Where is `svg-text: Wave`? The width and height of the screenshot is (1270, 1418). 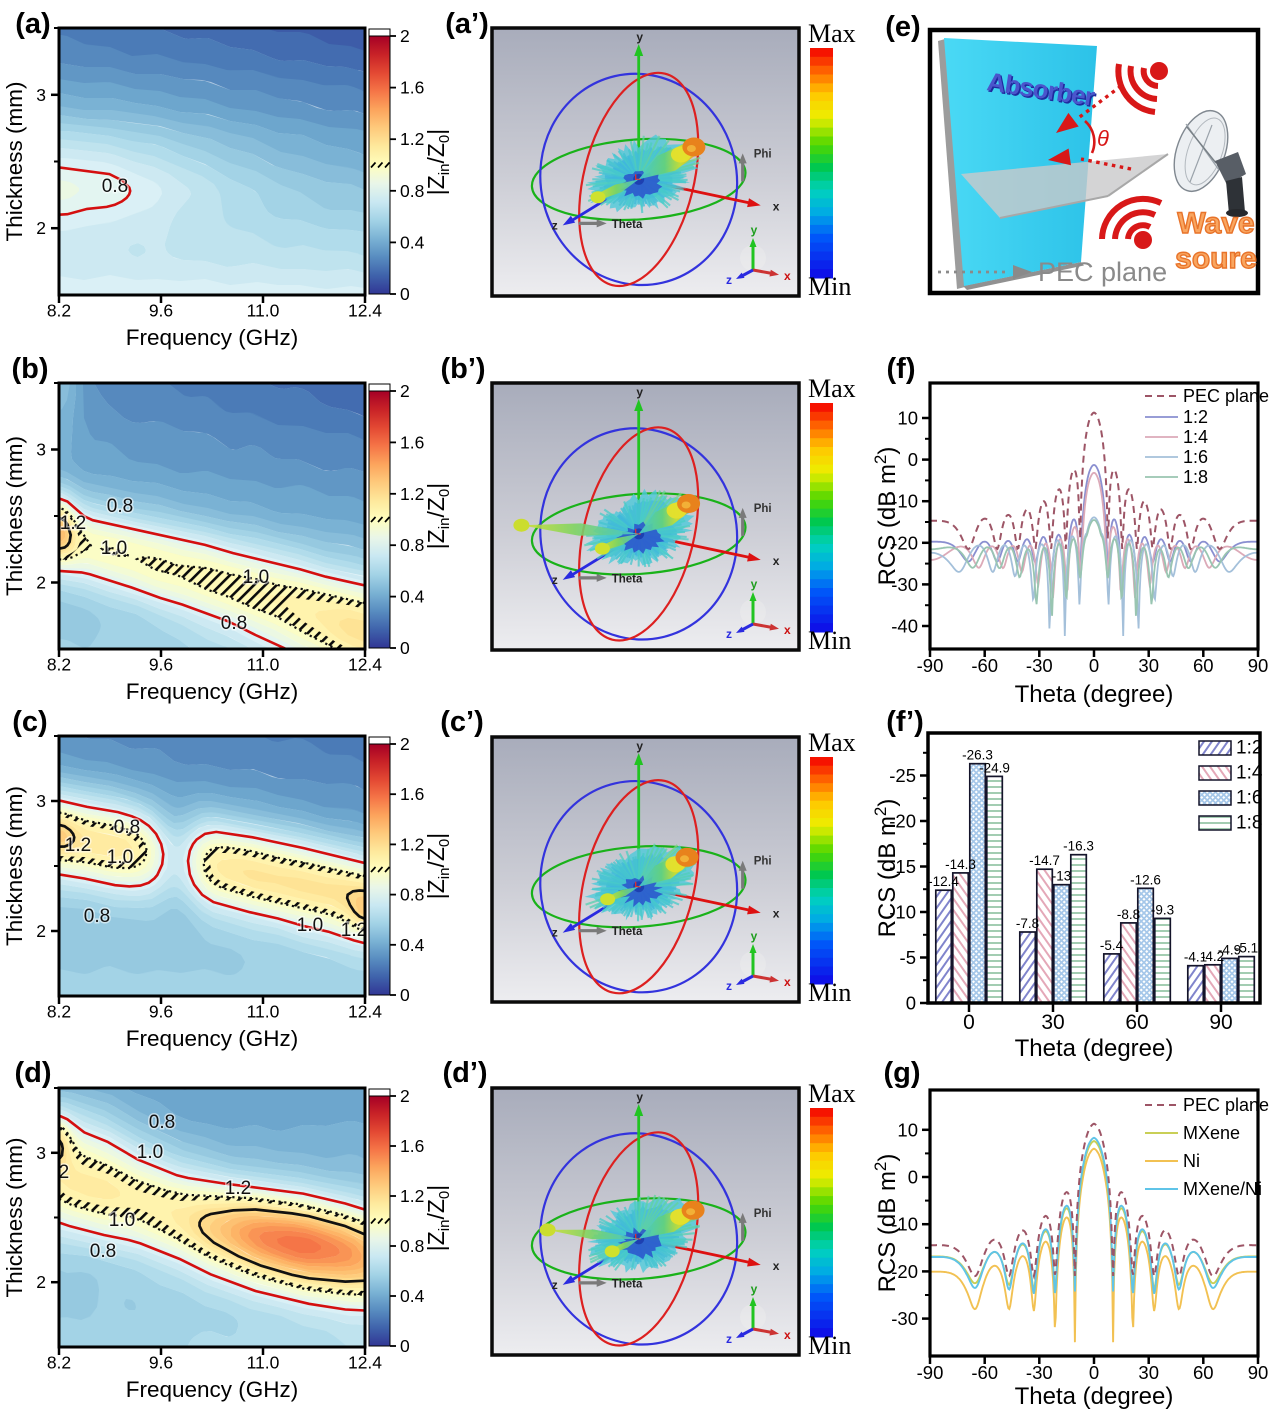 svg-text: Wave is located at coordinates (1215, 223).